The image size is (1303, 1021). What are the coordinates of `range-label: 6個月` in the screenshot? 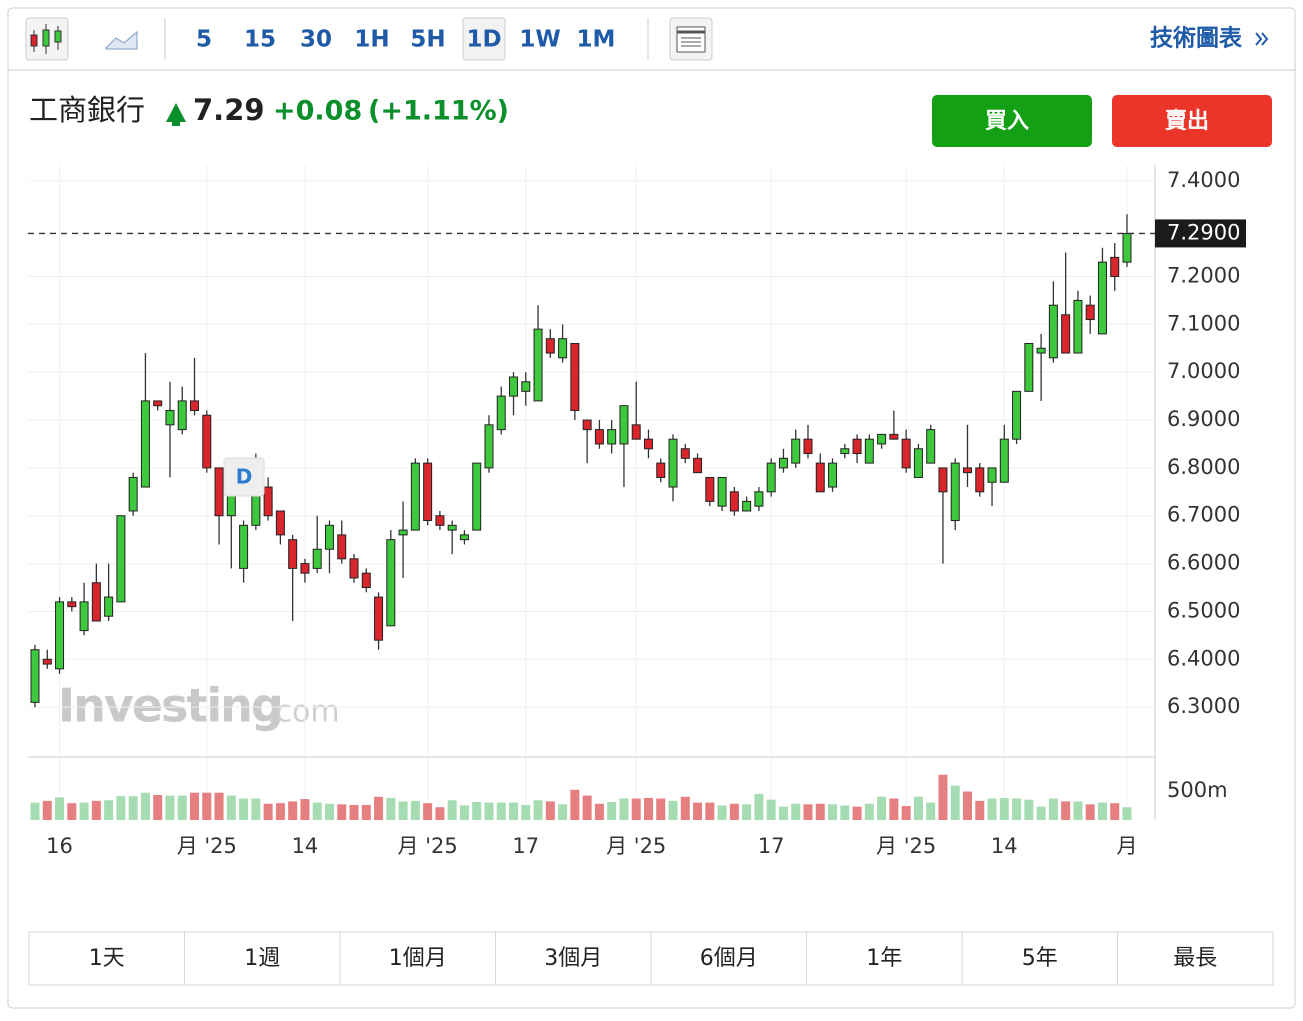 It's located at (729, 958).